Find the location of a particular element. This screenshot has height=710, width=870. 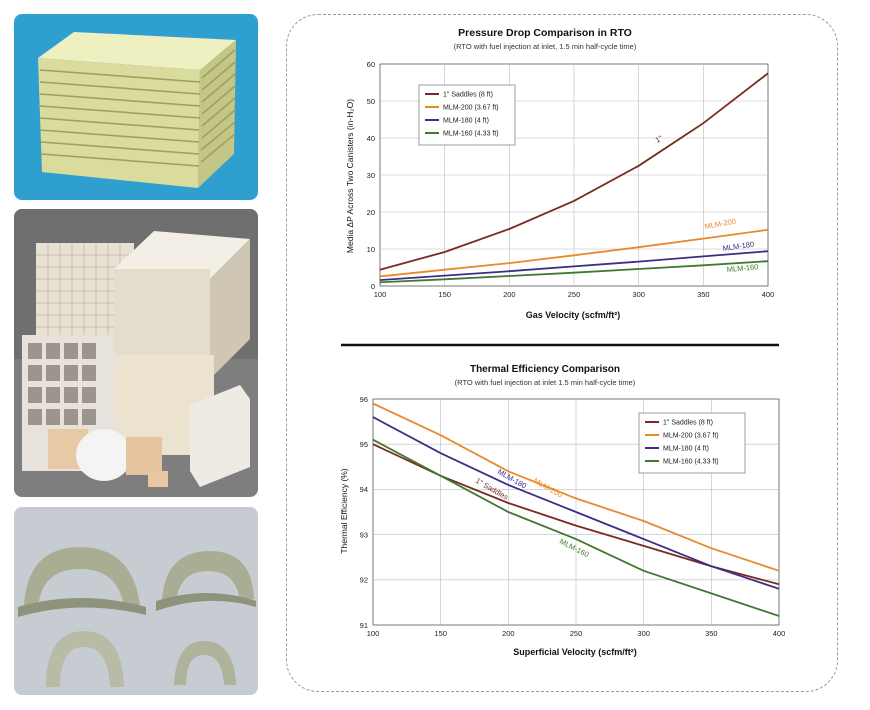

pd-ytick-label: 20 is located at coordinates (371, 212).